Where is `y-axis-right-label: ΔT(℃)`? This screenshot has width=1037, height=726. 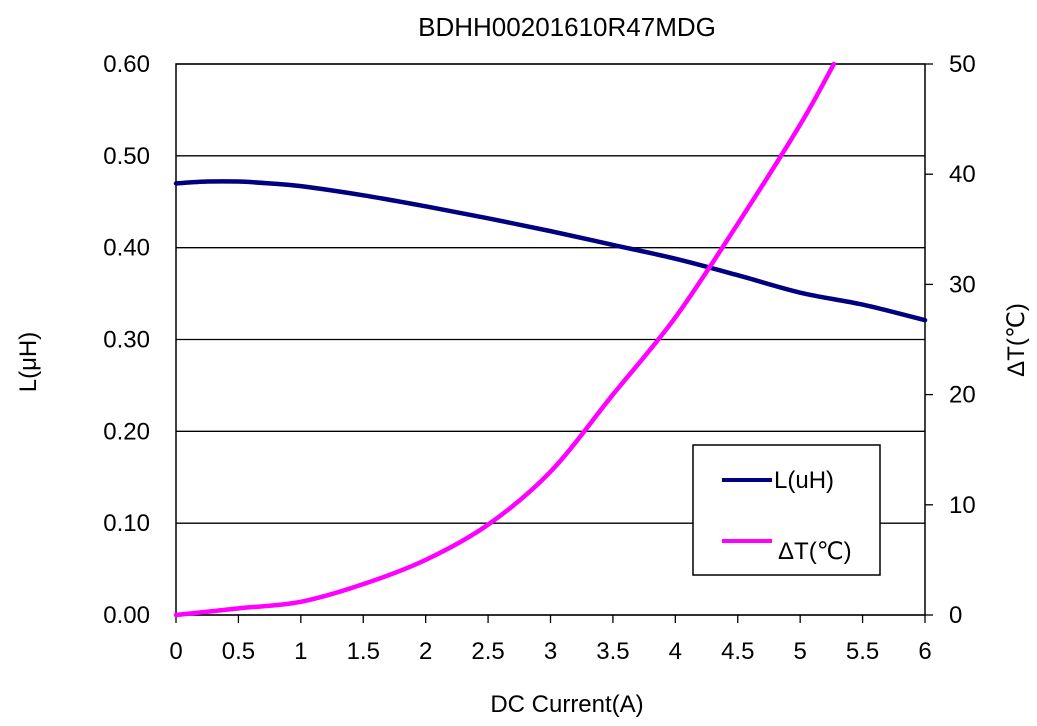 y-axis-right-label: ΔT(℃) is located at coordinates (1016, 340).